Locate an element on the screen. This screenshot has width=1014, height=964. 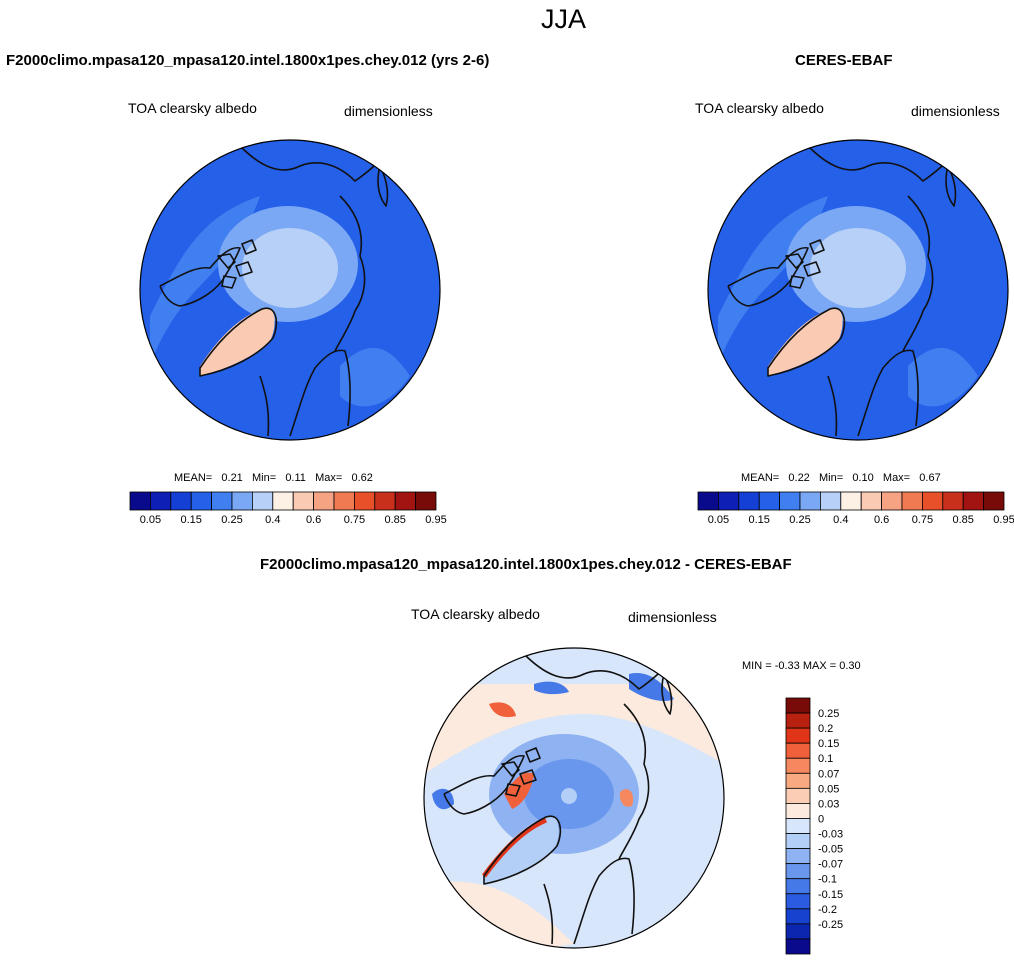
obs-polar-map is located at coordinates (858, 296).